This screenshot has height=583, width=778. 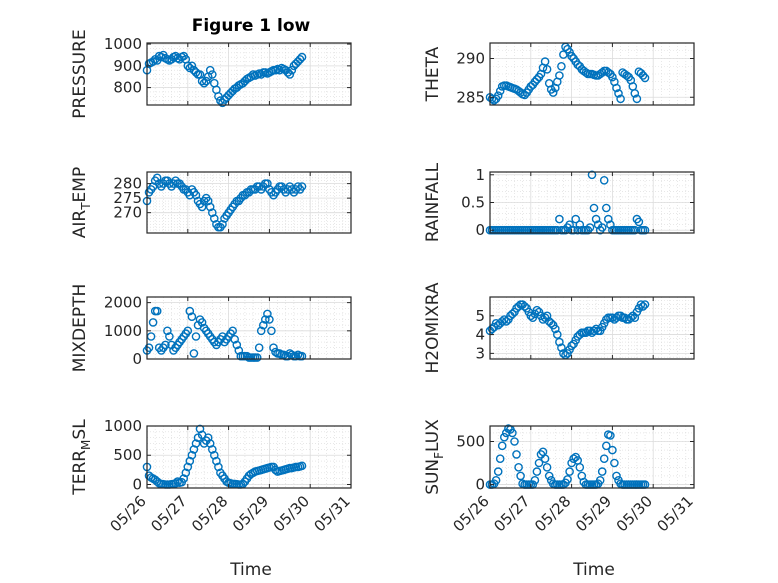 I want to click on y-axis-label: TERRMSL, so click(x=81, y=457).